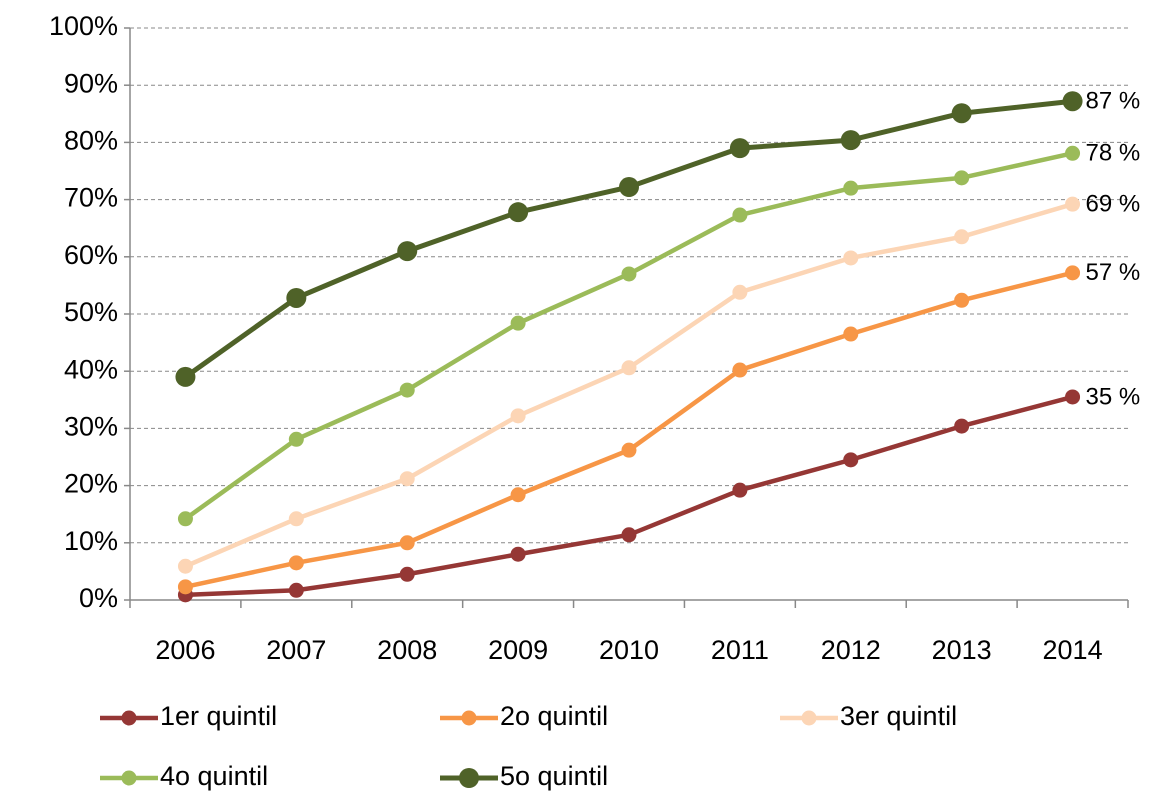 Image resolution: width=1150 pixels, height=799 pixels. I want to click on y-tick-label: 40%, so click(91, 369).